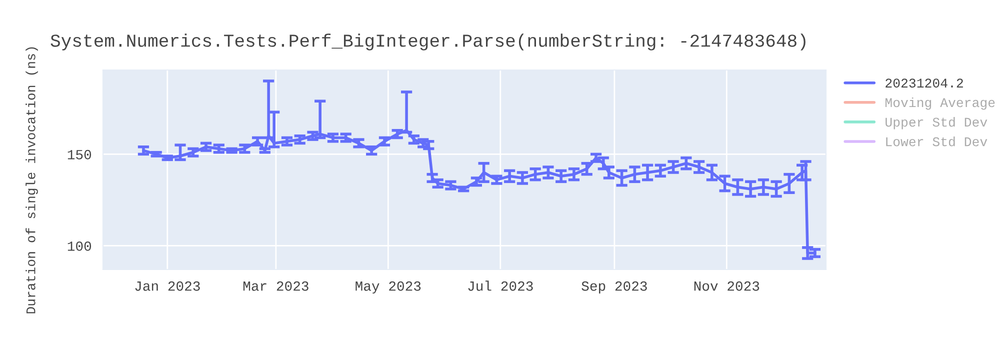 This screenshot has width=1000, height=350. What do you see at coordinates (167, 286) in the screenshot?
I see `x-tick-label: Jan 2023` at bounding box center [167, 286].